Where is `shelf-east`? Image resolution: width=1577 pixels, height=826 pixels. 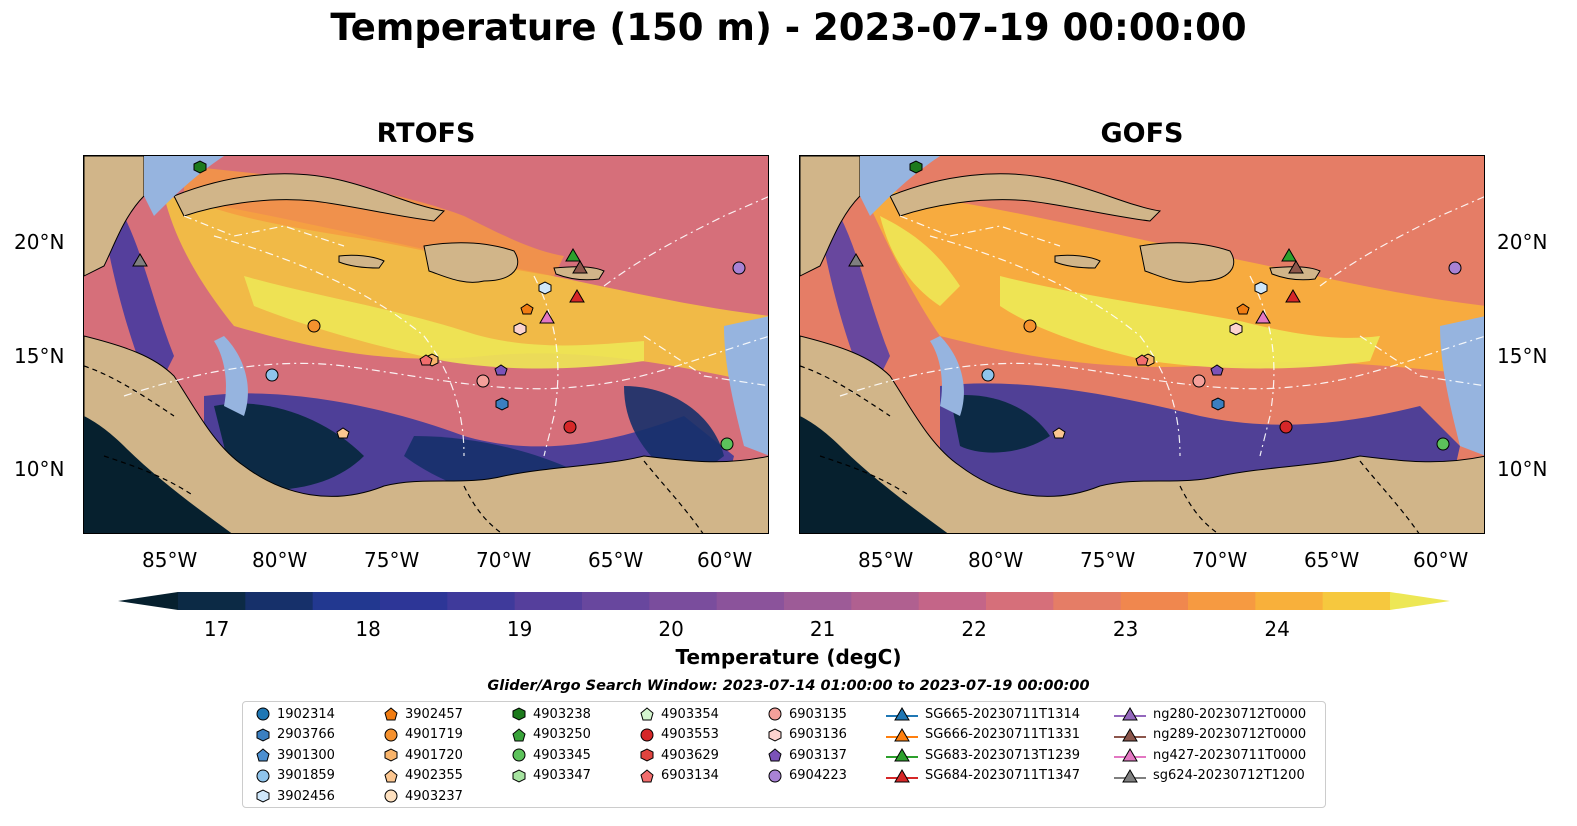 shelf-east is located at coordinates (1462, 386).